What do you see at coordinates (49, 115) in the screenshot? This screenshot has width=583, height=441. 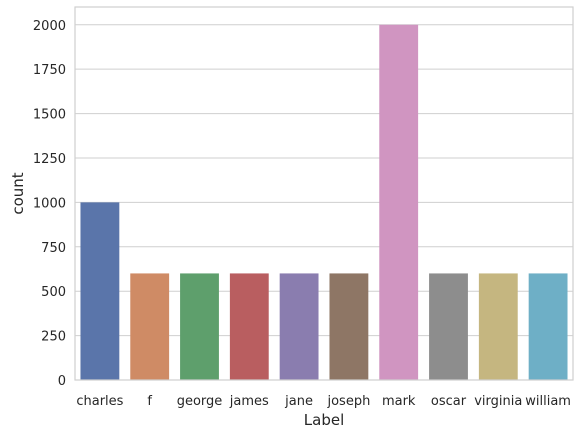 I see `y-tick-label: 1500` at bounding box center [49, 115].